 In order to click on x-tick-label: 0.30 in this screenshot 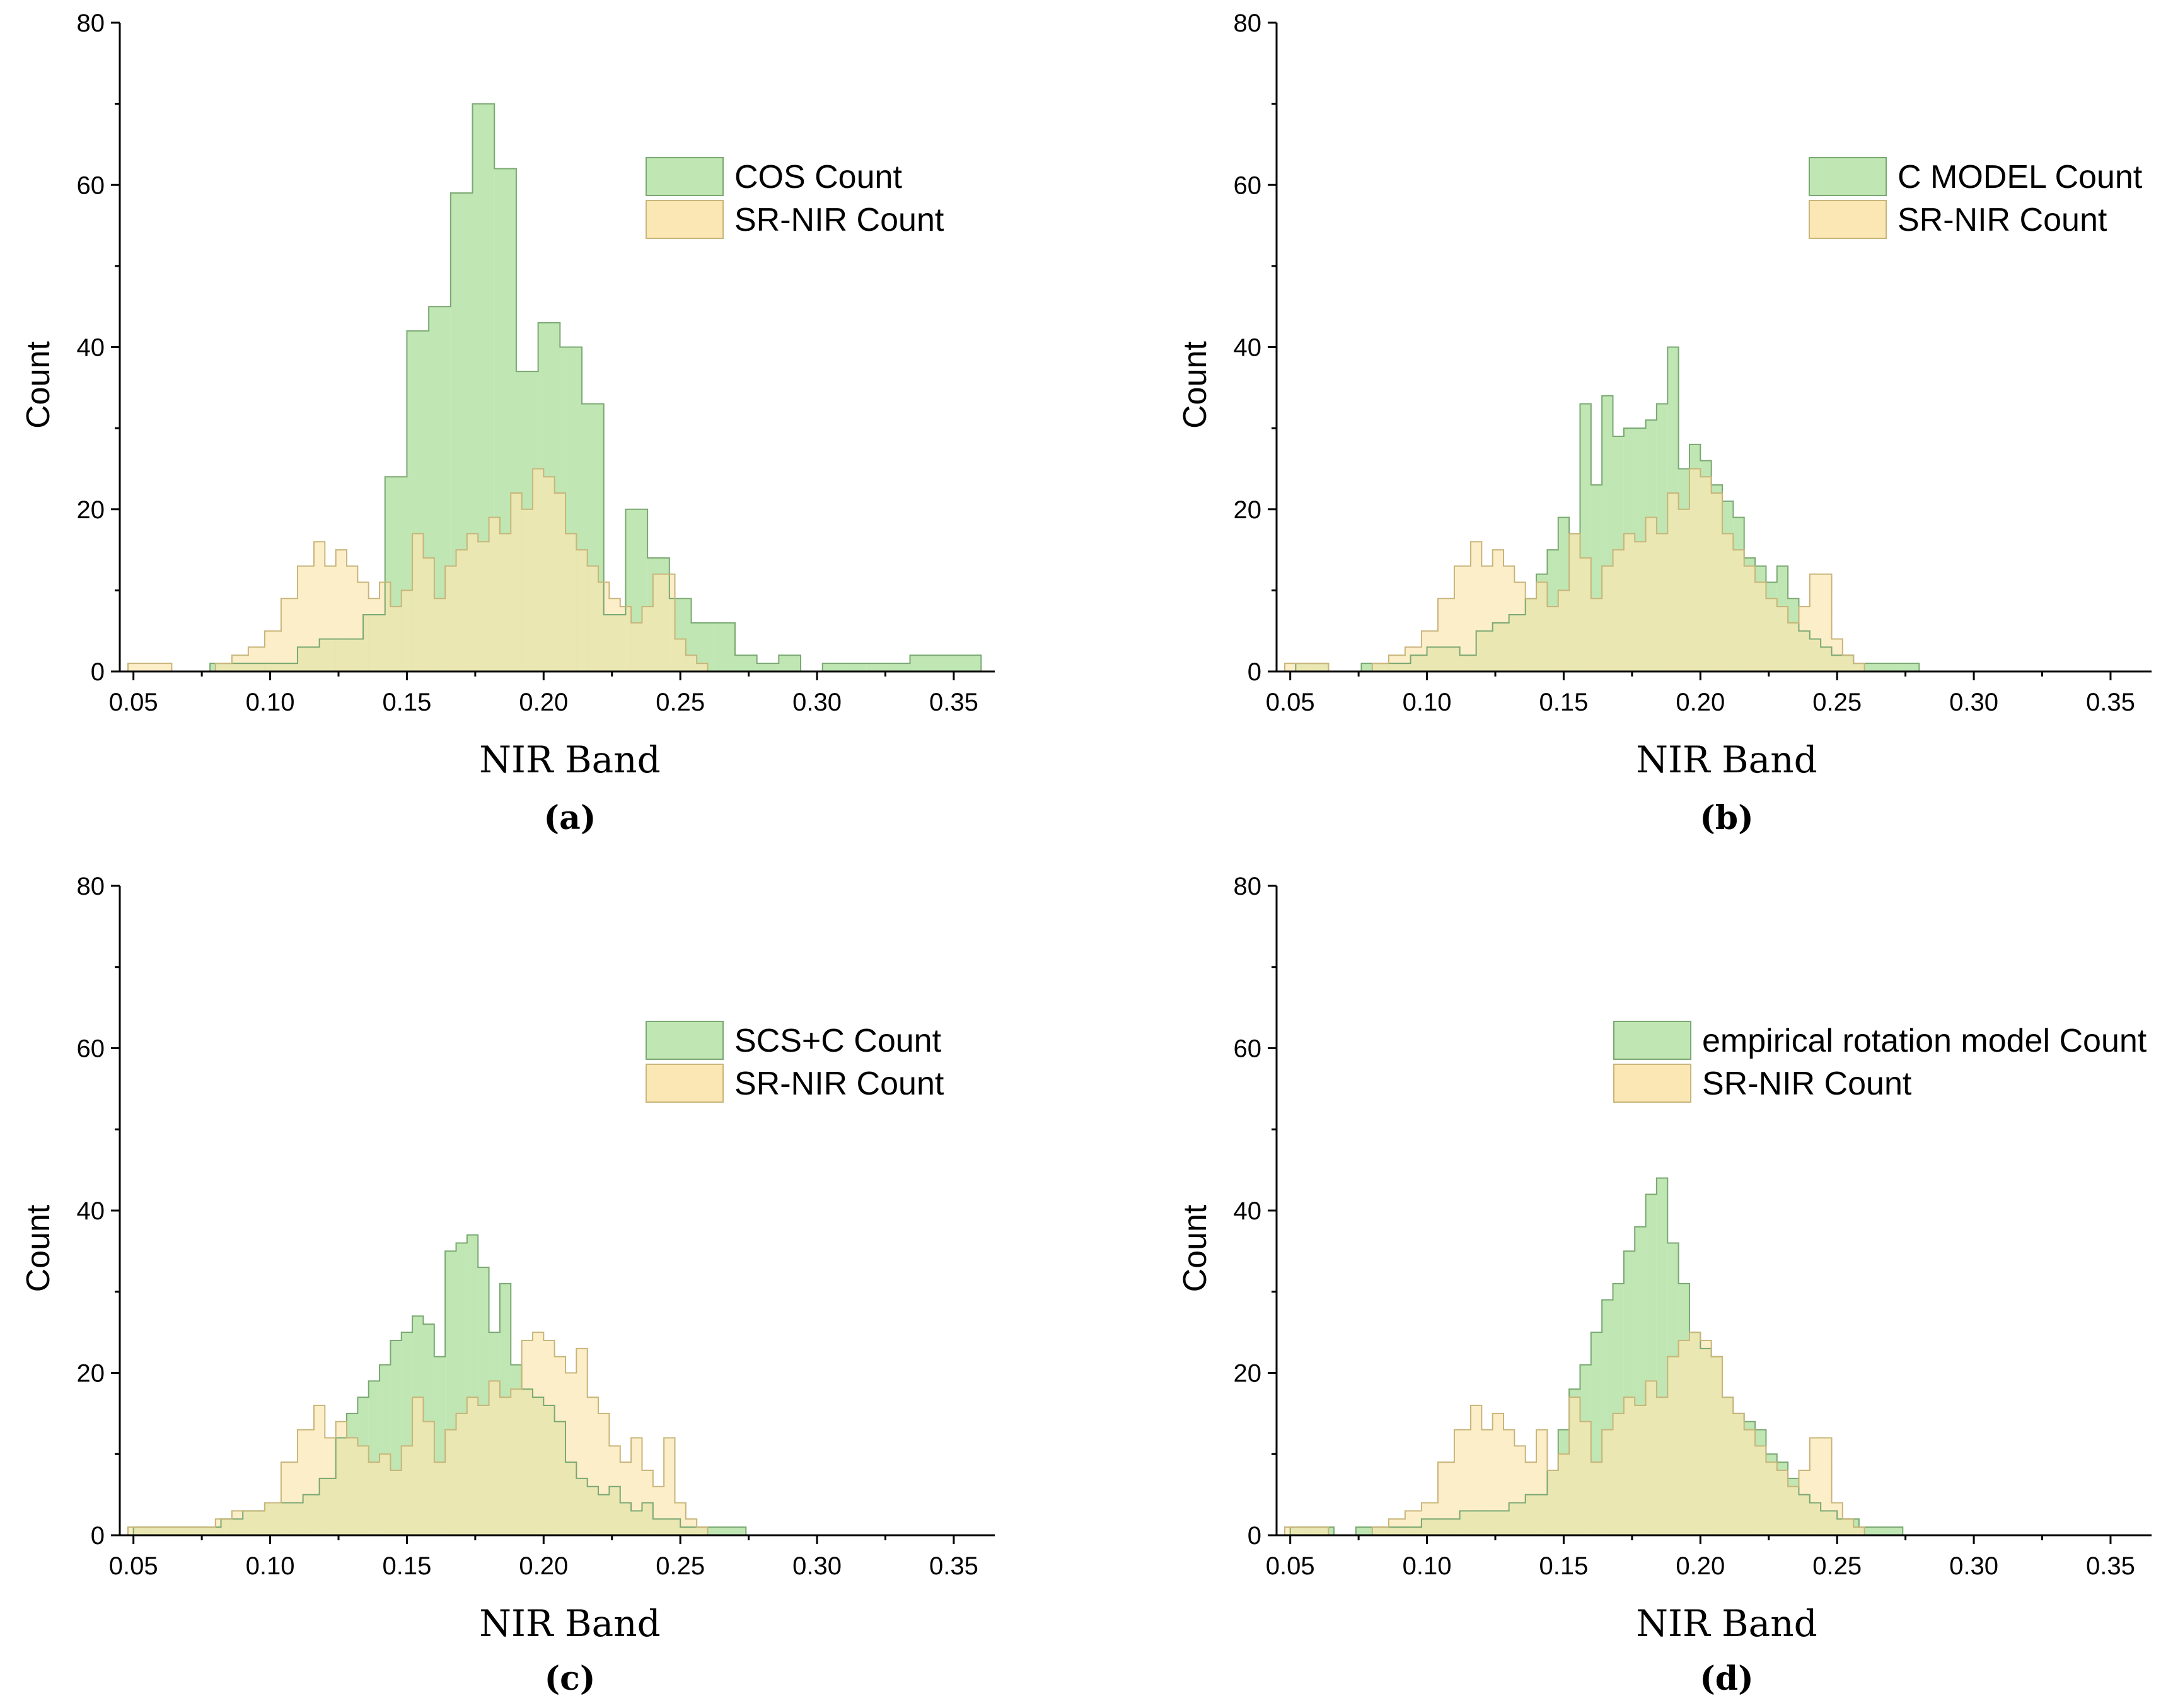, I will do `click(1973, 1566)`.